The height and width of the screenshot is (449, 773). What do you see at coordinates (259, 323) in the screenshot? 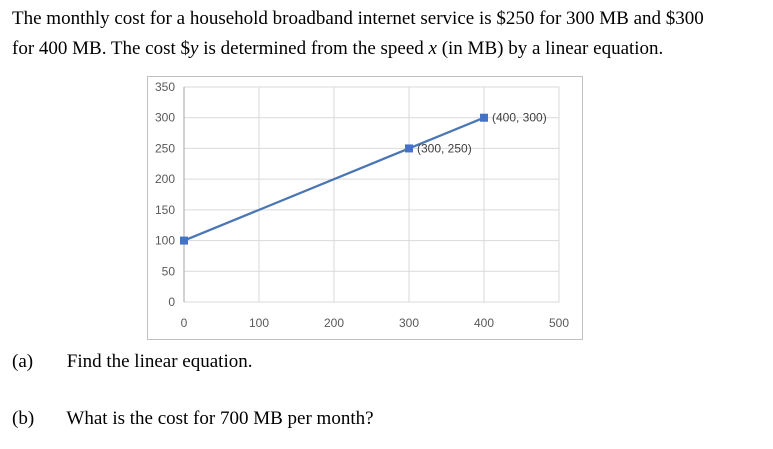
I see `x-tick-label-100: 100` at bounding box center [259, 323].